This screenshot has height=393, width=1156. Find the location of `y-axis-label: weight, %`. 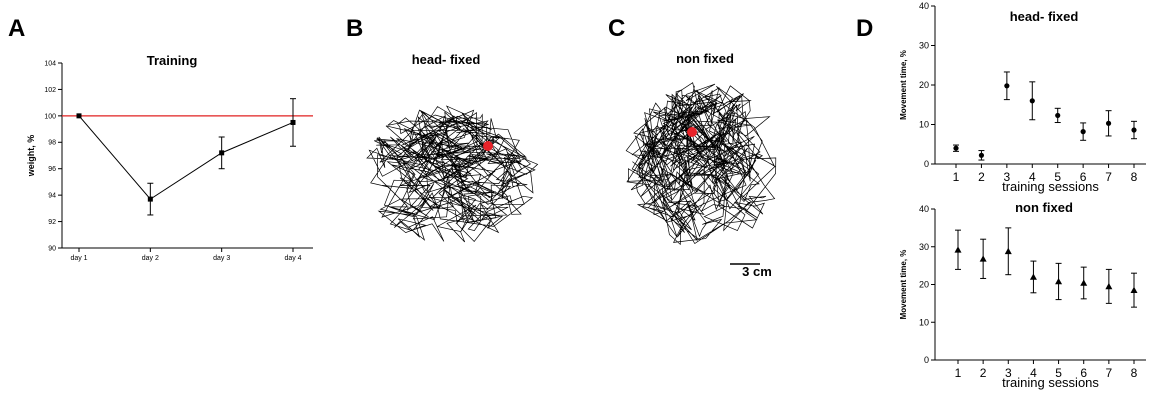

y-axis-label: weight, % is located at coordinates (31, 156).